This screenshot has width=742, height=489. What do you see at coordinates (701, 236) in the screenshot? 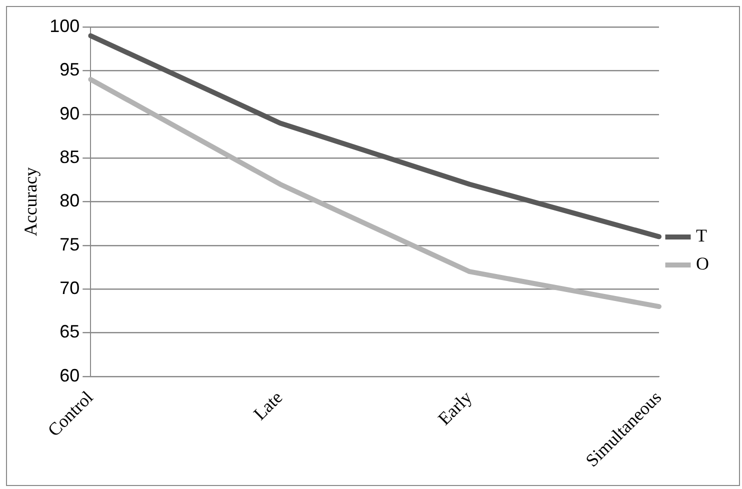
I see `legend-label: T` at bounding box center [701, 236].